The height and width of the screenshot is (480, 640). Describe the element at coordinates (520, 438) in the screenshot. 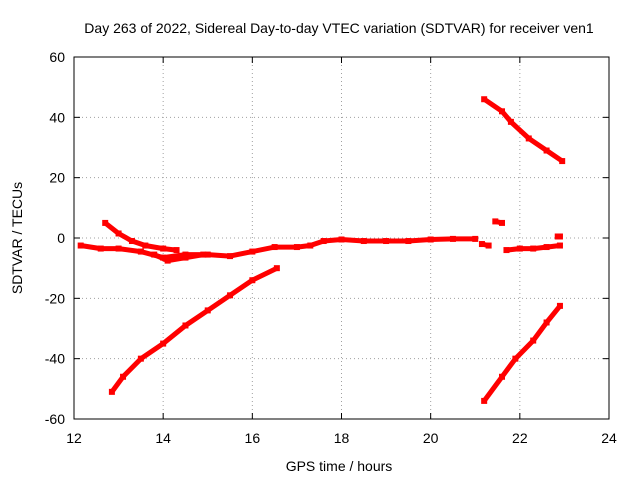

I see `x-tick-label: 22` at that location.